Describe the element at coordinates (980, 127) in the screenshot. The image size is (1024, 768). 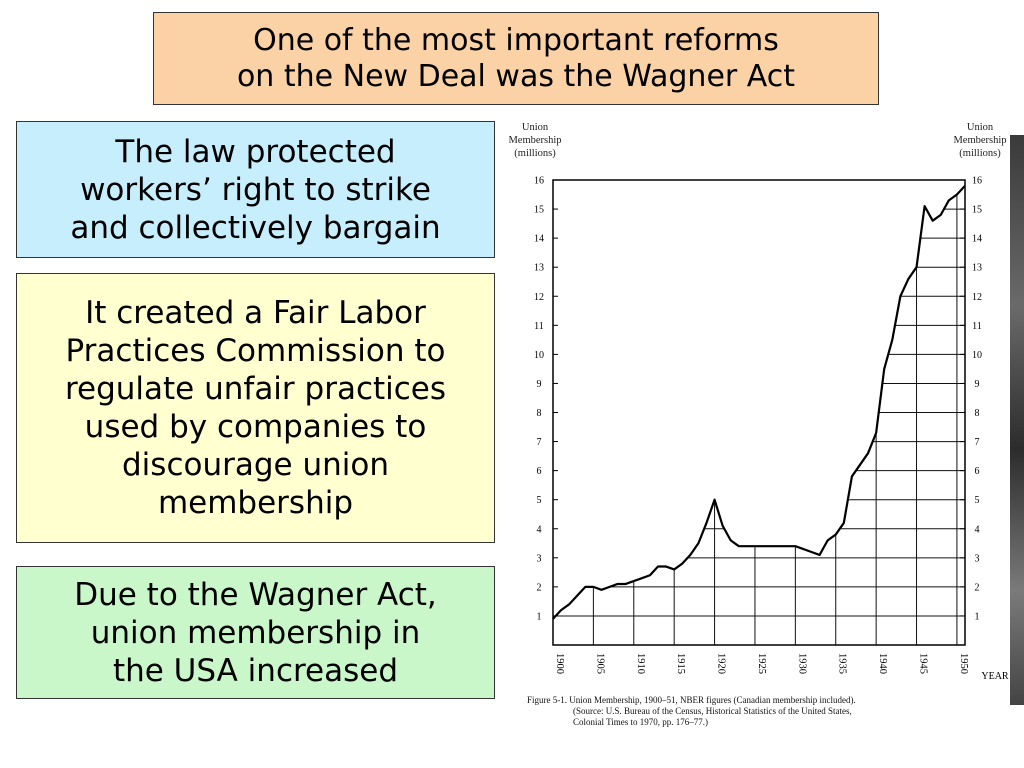
I see `y-axis-label-right-line-1: Union` at that location.